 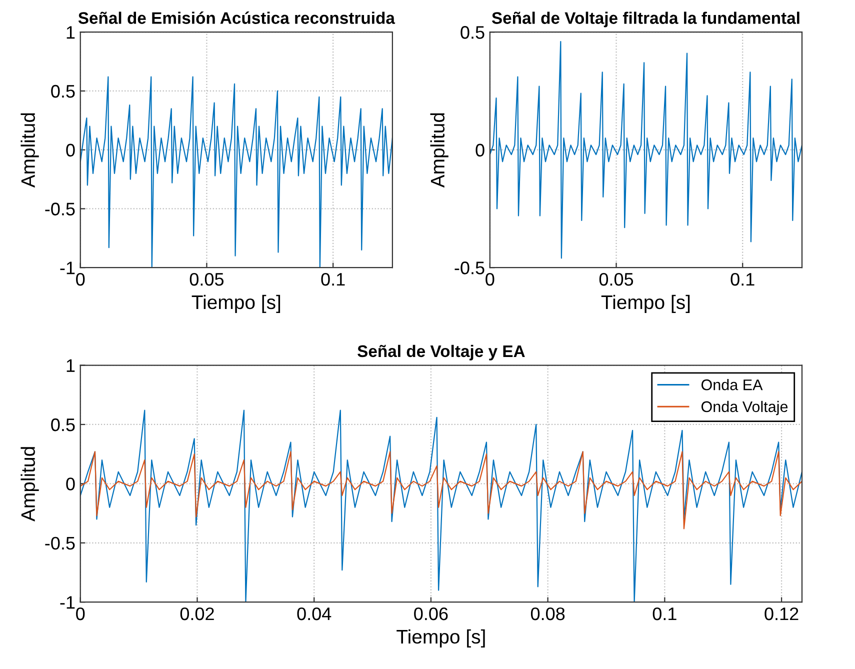 I want to click on x-tick-label: 0.12, so click(x=781, y=613).